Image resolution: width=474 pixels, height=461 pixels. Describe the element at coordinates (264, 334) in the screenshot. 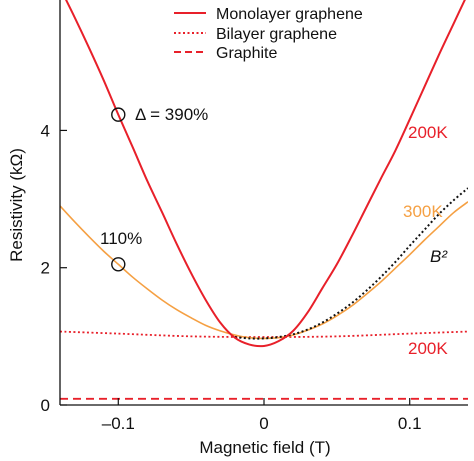

I see `series-bilayer-graphene` at that location.